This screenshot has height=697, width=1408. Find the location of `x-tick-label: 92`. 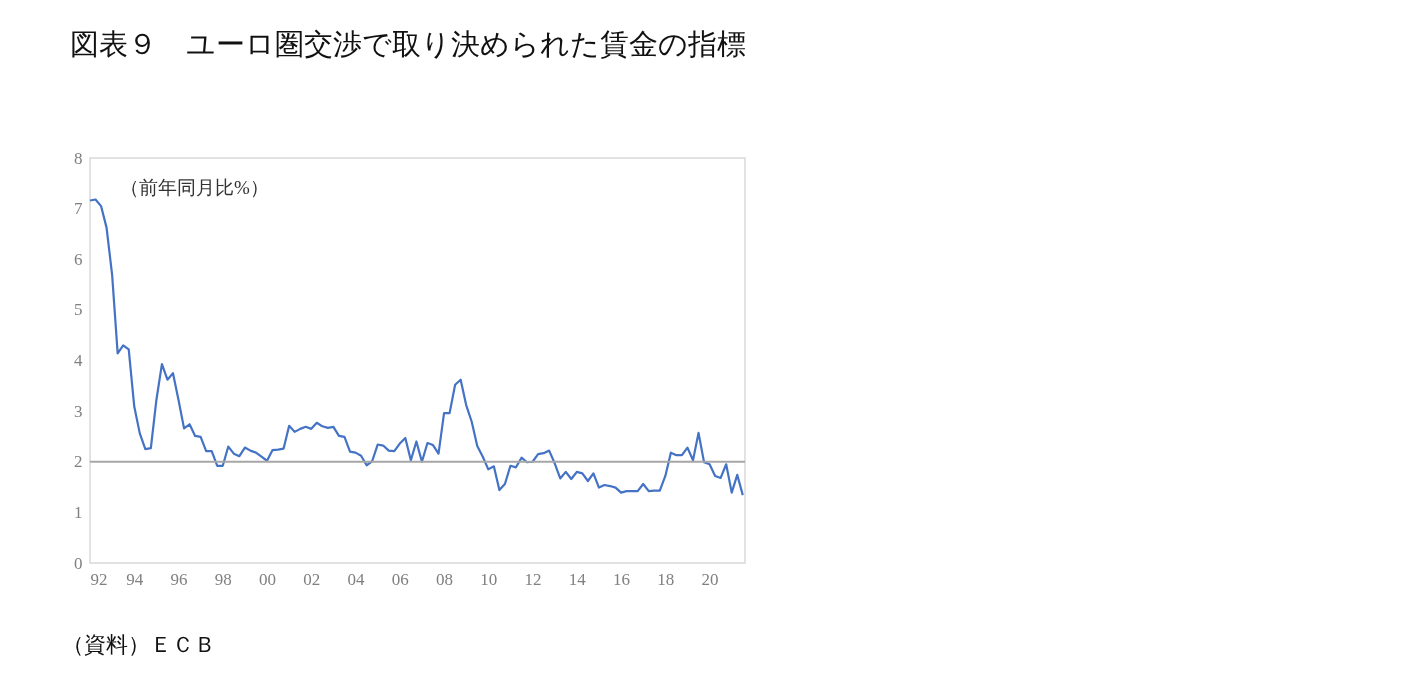

x-tick-label: 92 is located at coordinates (99, 579).